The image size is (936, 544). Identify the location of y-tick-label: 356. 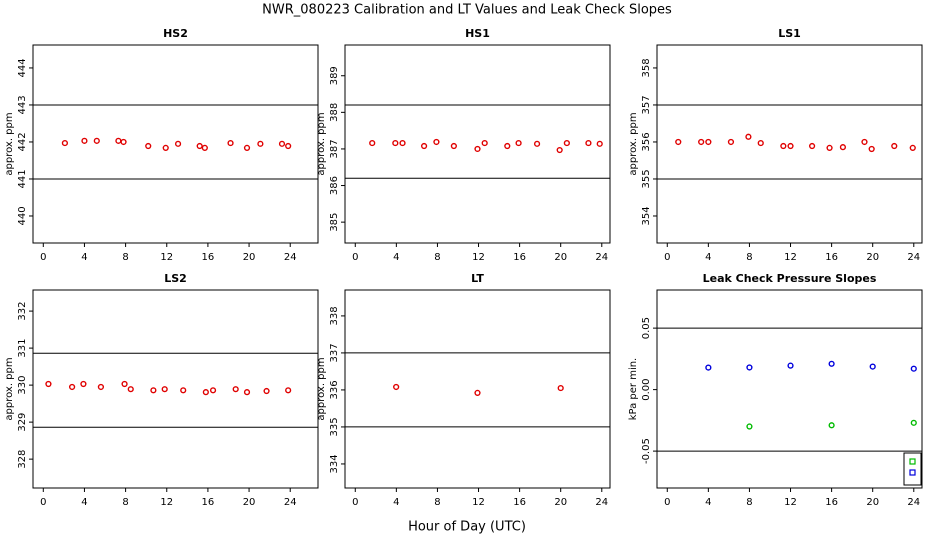
(646, 141).